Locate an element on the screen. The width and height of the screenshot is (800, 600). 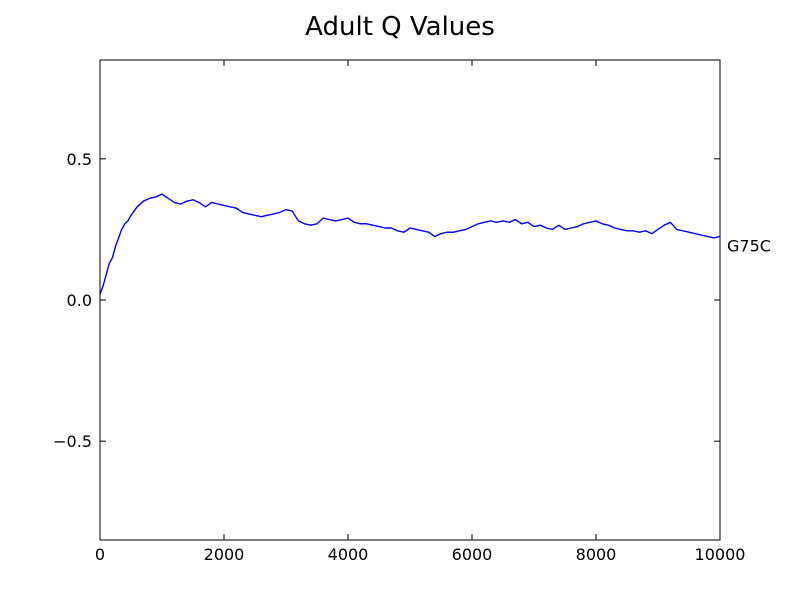
x-tick-label: 6000 is located at coordinates (472, 554).